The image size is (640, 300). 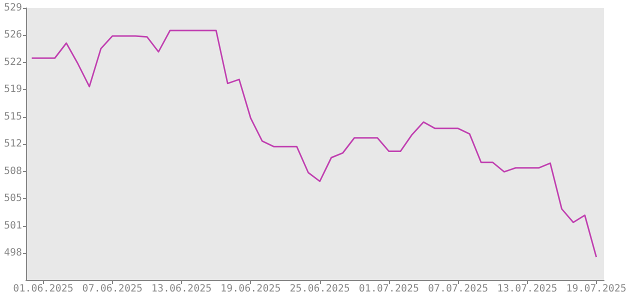 I want to click on y-tick-label: 519, so click(x=13, y=90).